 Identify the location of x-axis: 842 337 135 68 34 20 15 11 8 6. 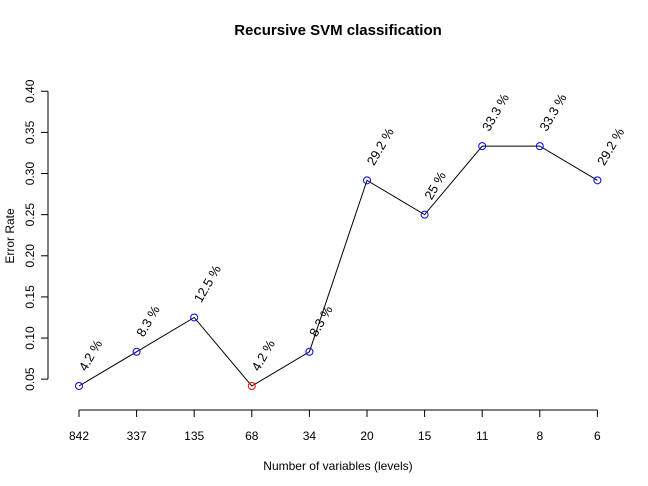
(335, 426).